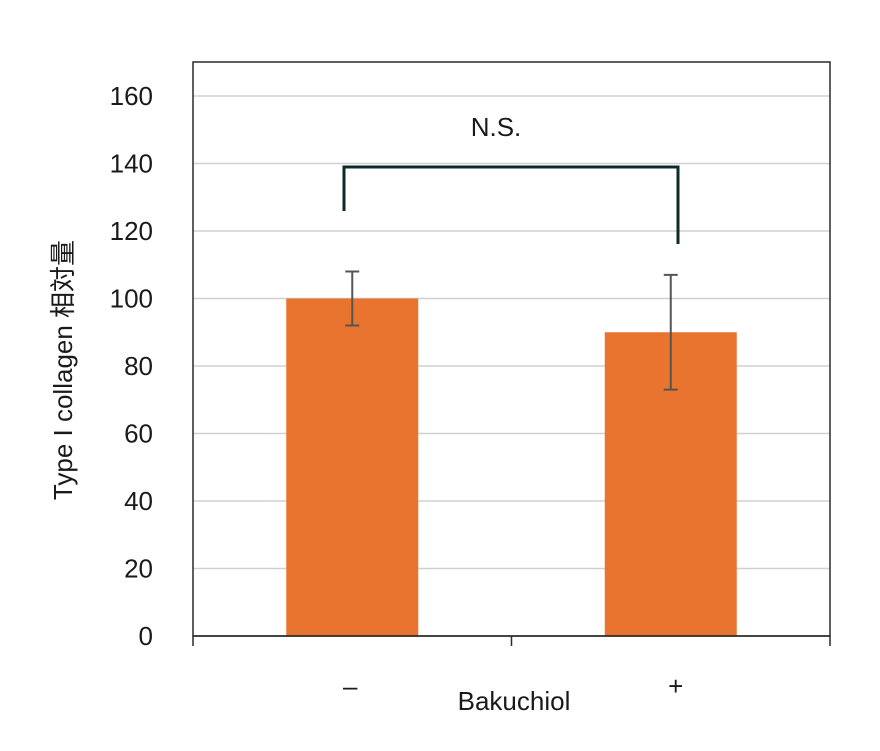 The width and height of the screenshot is (880, 751). I want to click on y-tick-label: 160, so click(131, 96).